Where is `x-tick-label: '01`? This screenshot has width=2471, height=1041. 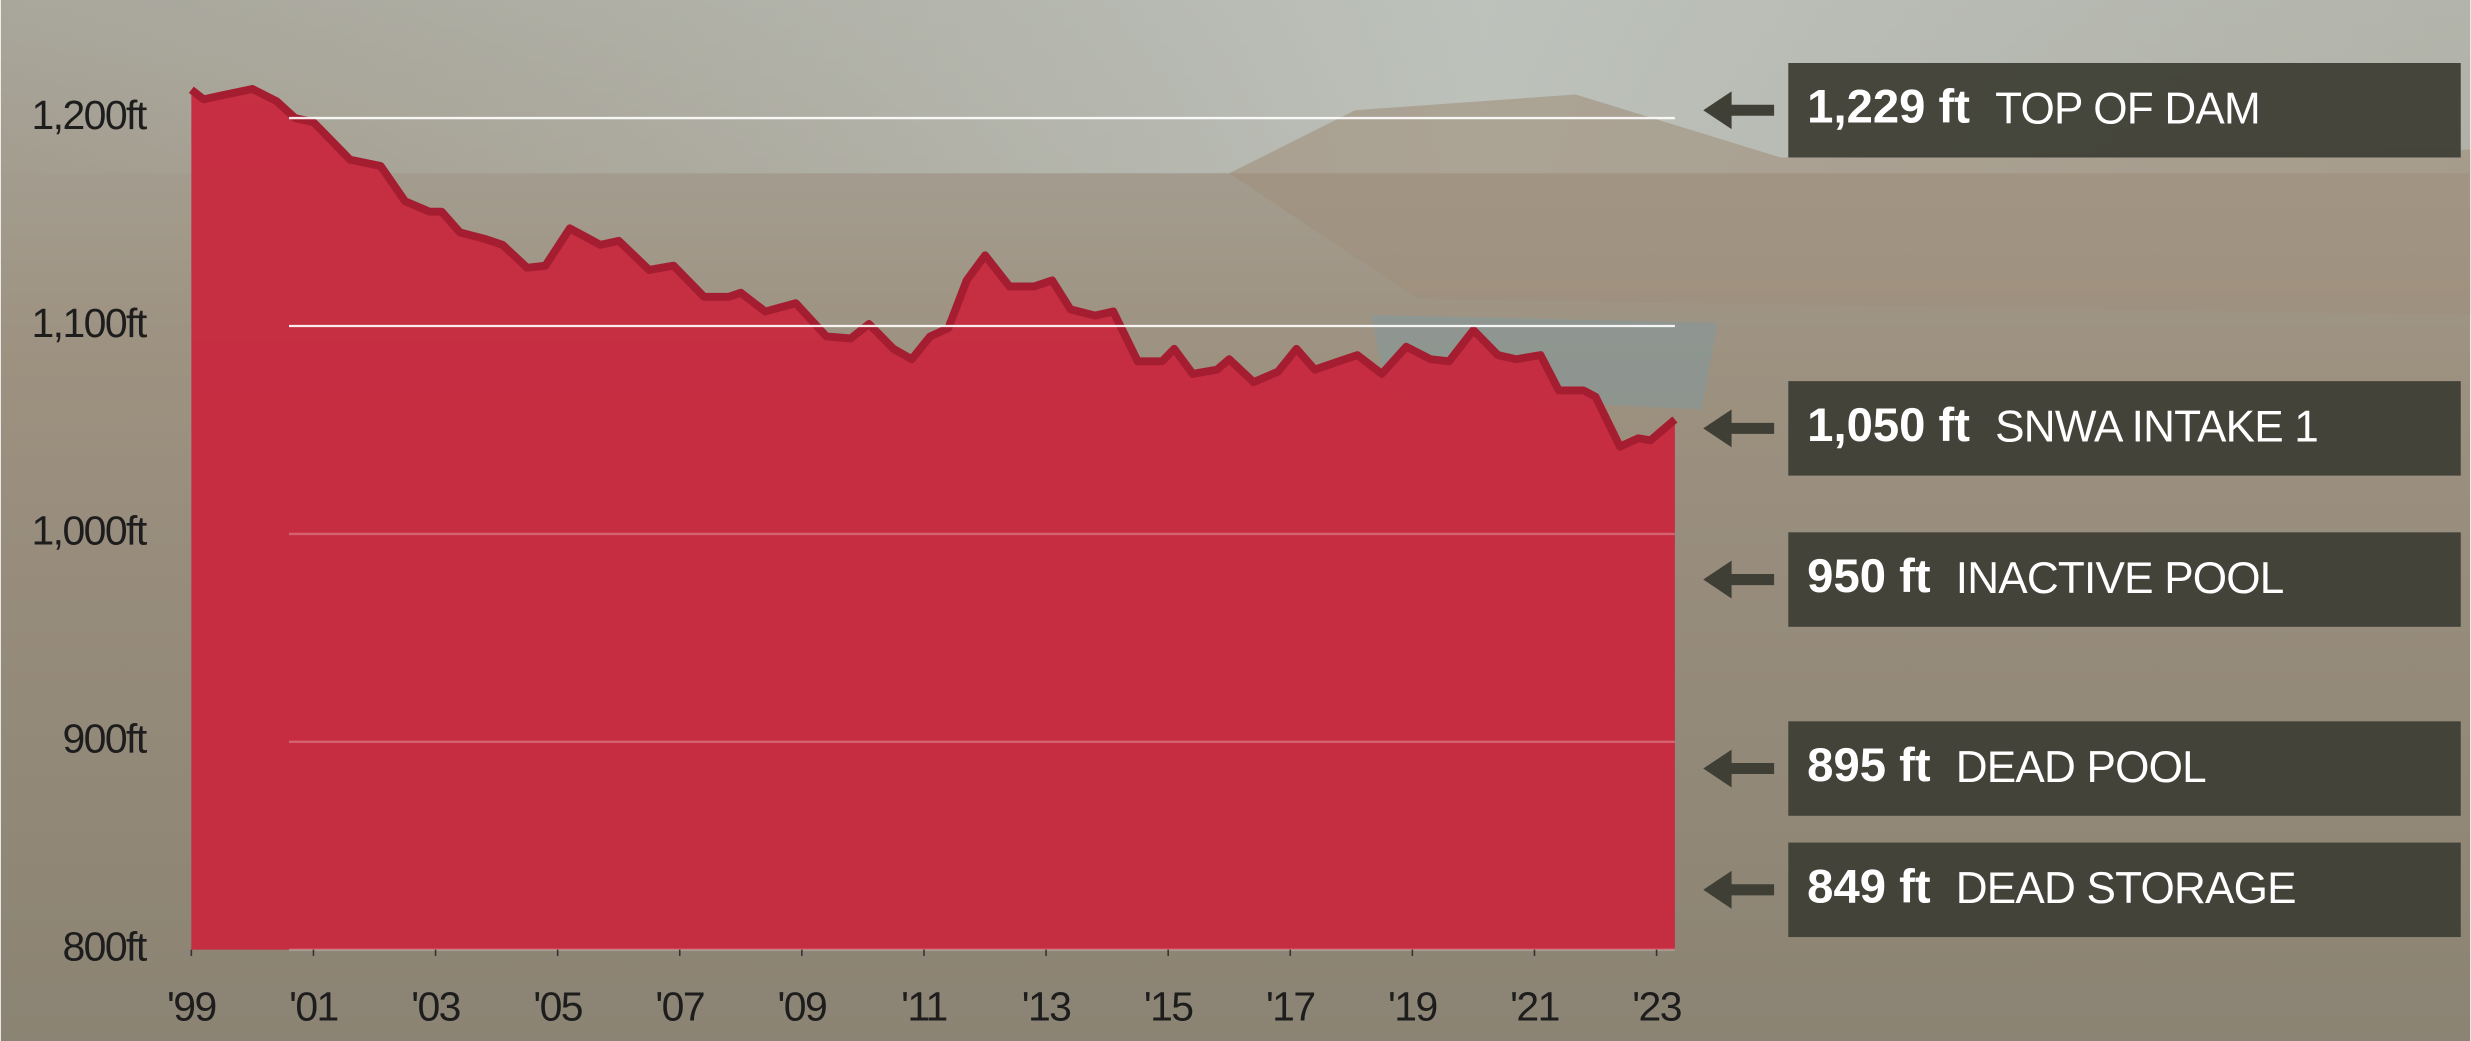 x-tick-label: '01 is located at coordinates (313, 1006).